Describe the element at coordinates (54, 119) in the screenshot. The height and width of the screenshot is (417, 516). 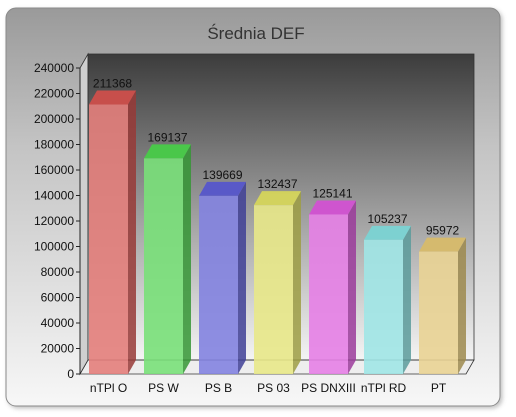
I see `y-tick-label: 200000` at that location.